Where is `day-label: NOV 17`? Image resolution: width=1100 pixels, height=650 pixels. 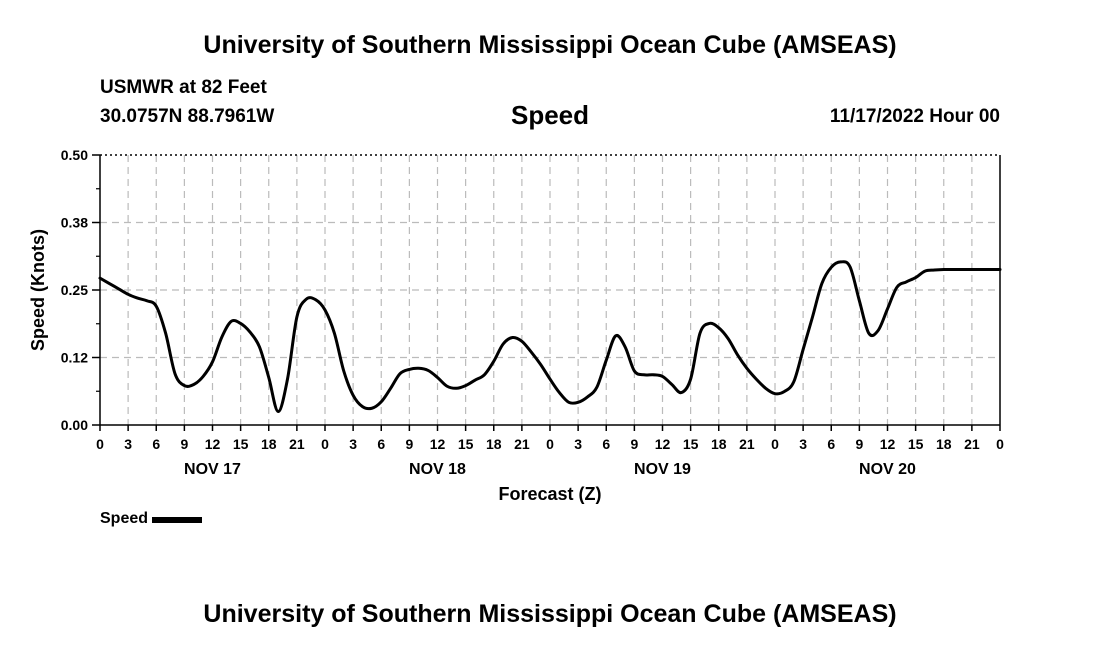 day-label: NOV 17 is located at coordinates (212, 469).